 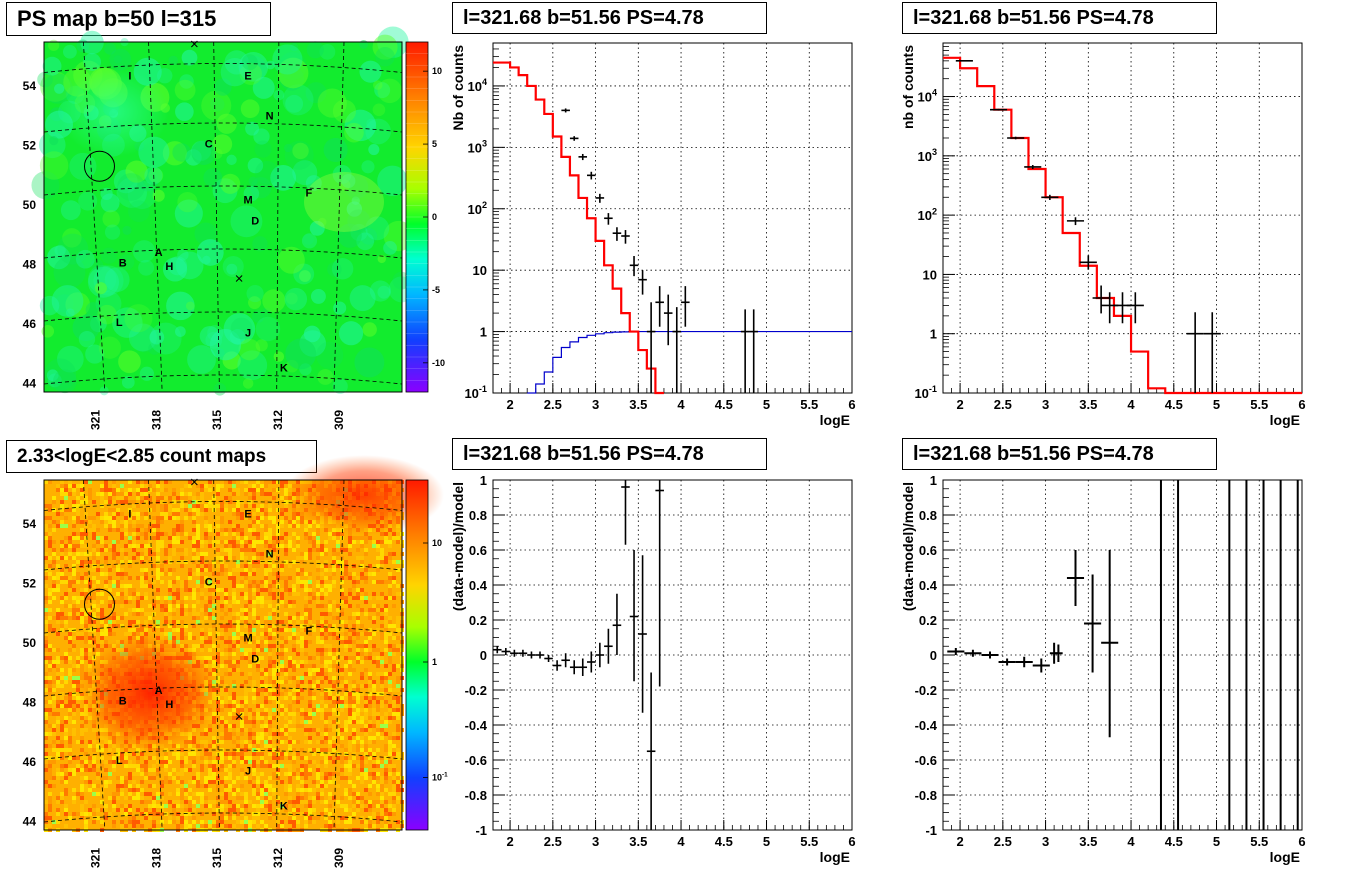 I want to click on map1-bright-region, so click(x=344, y=202).